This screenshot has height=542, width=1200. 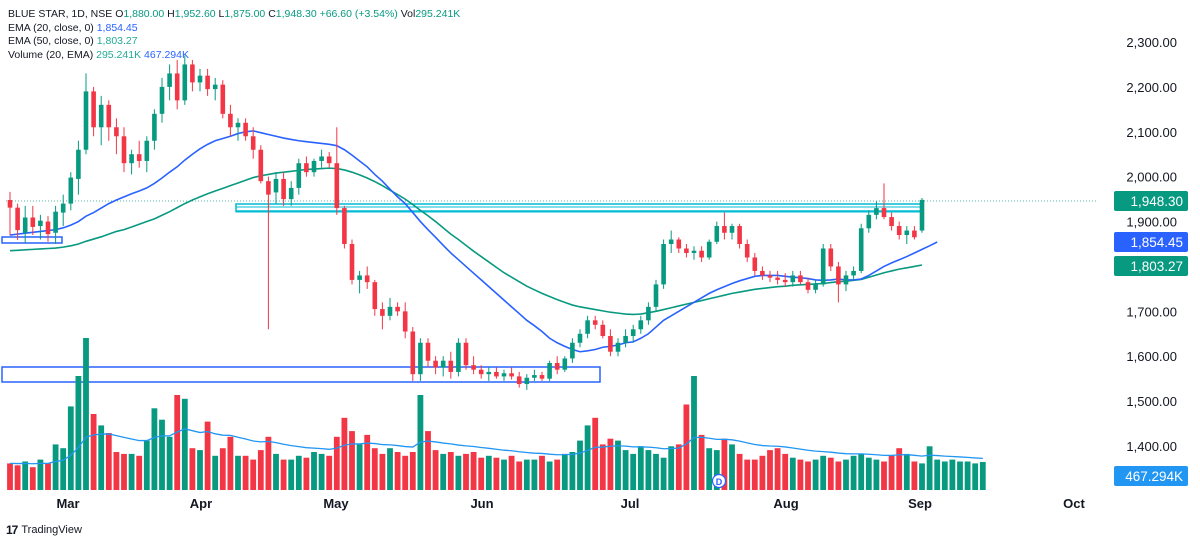 I want to click on price-tag-label: 1,803.27, so click(x=1156, y=266).